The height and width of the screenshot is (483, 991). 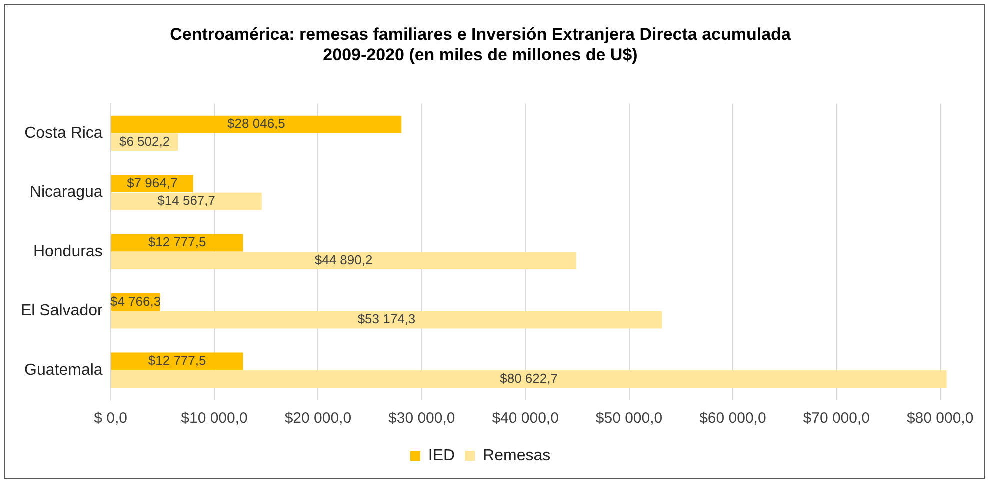 I want to click on x-tick-label: $10 000,0, so click(x=214, y=419).